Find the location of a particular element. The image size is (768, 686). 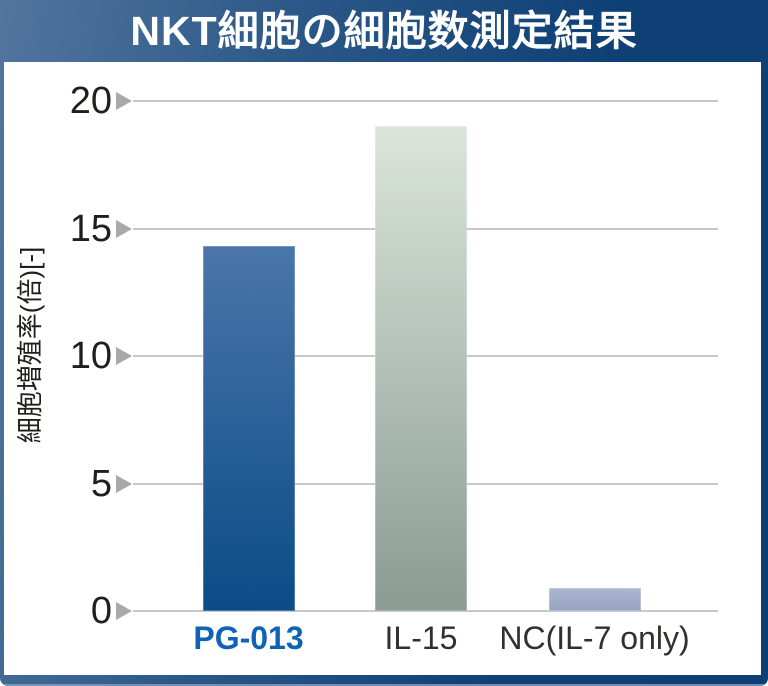

y-tick-label: 10 is located at coordinates (90, 356).